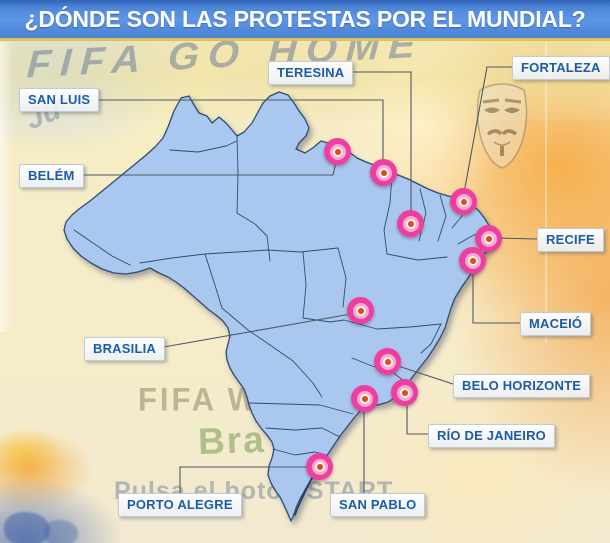 Image resolution: width=610 pixels, height=543 pixels. Describe the element at coordinates (378, 505) in the screenshot. I see `city-label-san-pablo: SAN PABLO` at that location.